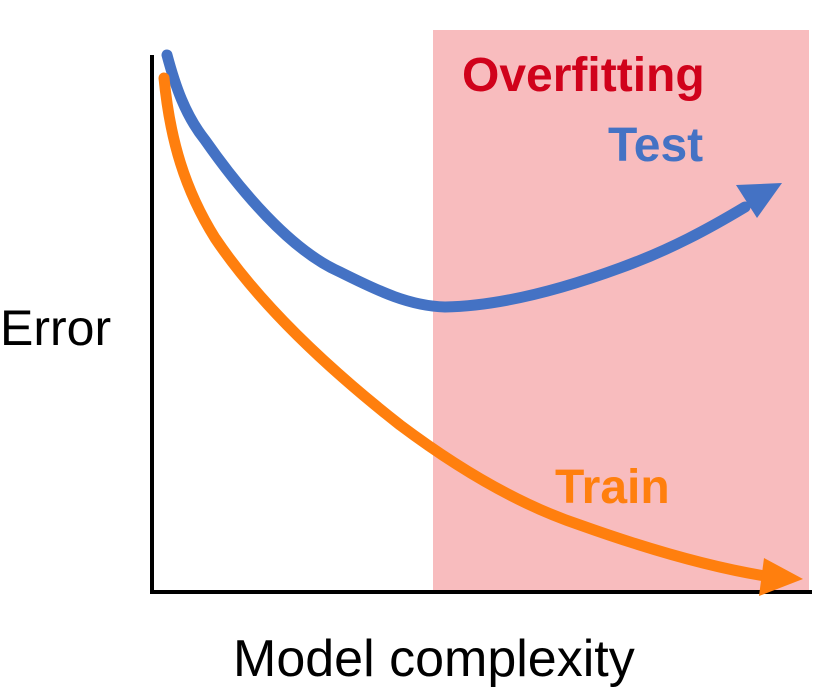  What do you see at coordinates (759, 200) in the screenshot?
I see `test-curve-arrowhead` at bounding box center [759, 200].